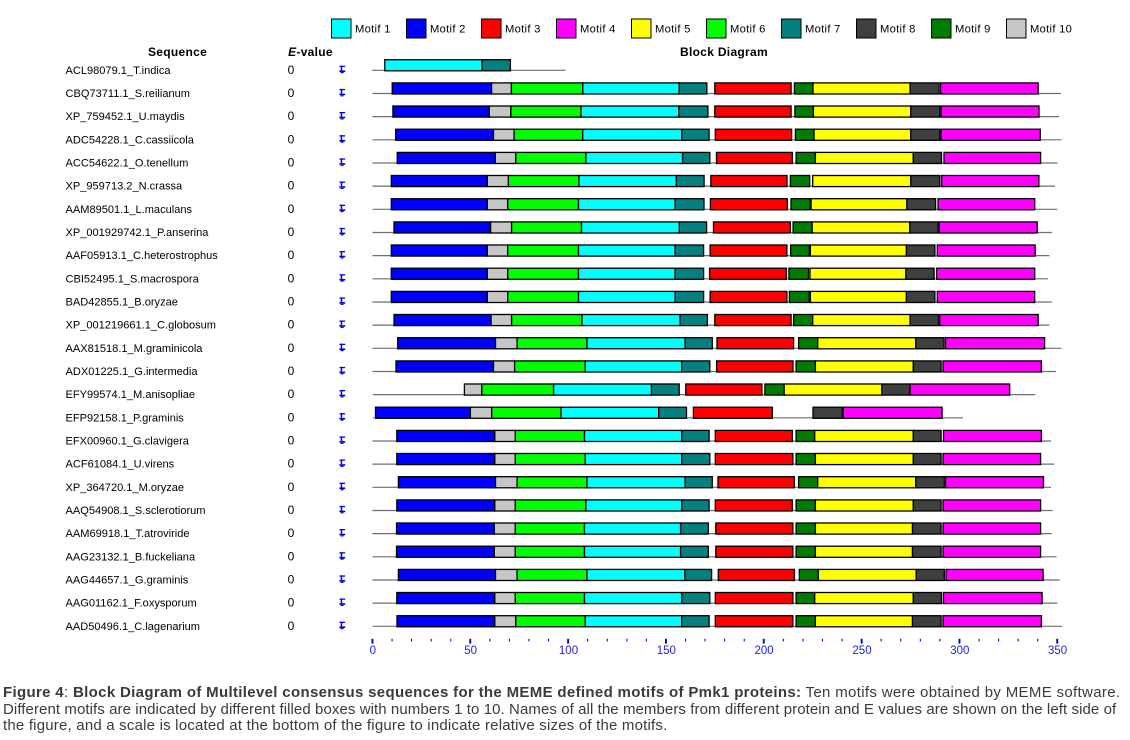  What do you see at coordinates (129, 210) in the screenshot?
I see `svg-text: AAM89501.1_L.maculans` at bounding box center [129, 210].